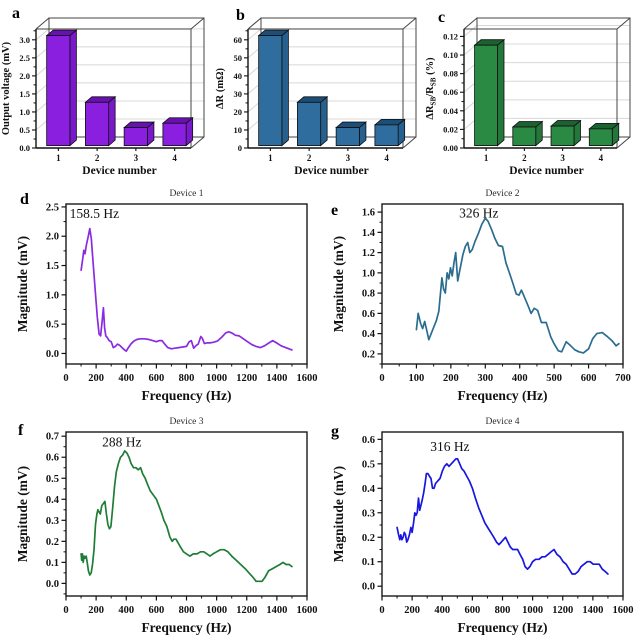  What do you see at coordinates (601, 158) in the screenshot?
I see `svg-text: 4` at bounding box center [601, 158].